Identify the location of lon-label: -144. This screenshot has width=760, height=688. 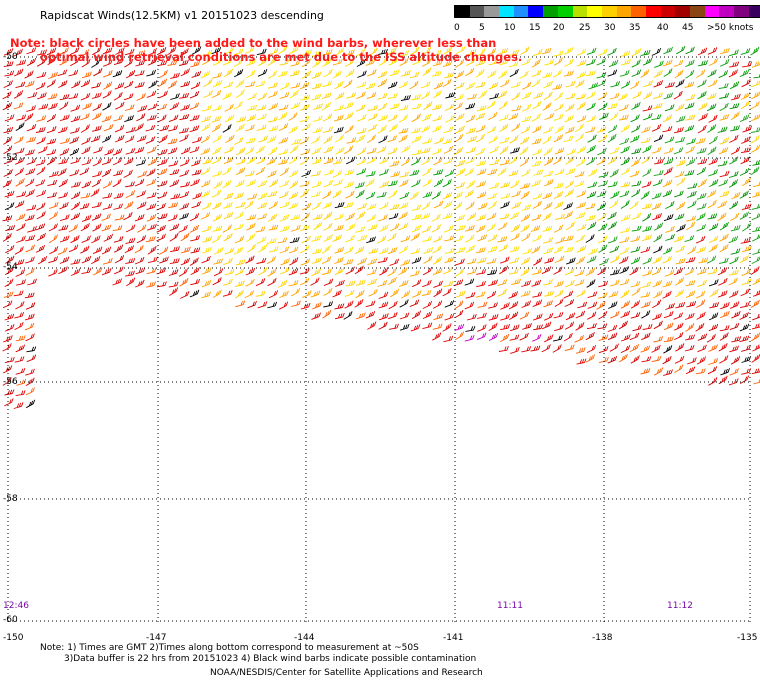
(304, 638).